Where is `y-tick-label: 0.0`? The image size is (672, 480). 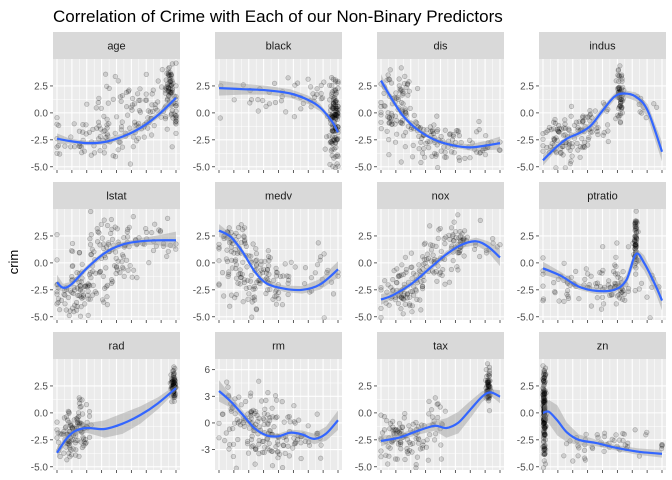
y-tick-label: 0.0 is located at coordinates (41, 413).